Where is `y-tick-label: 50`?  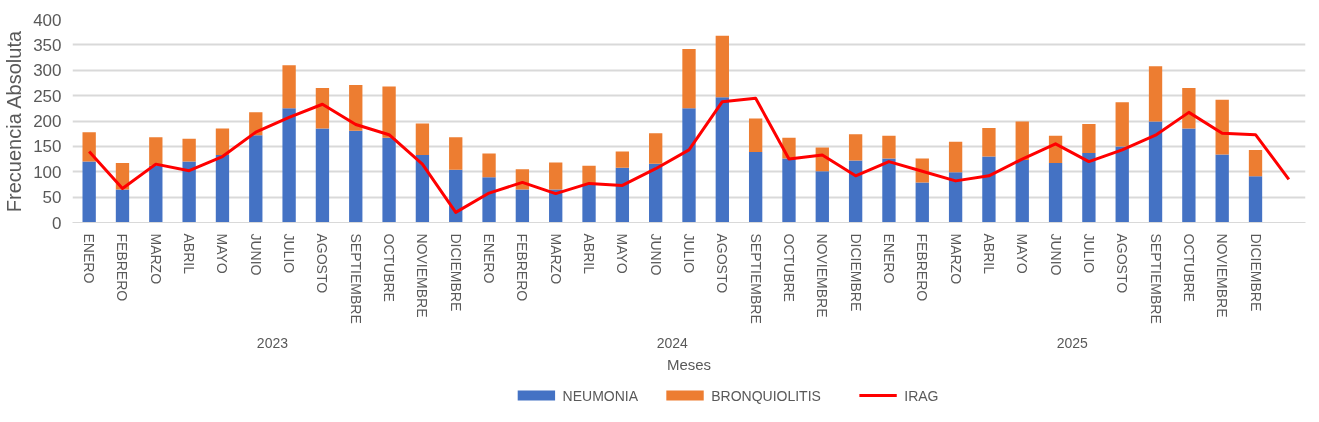
y-tick-label: 50 is located at coordinates (52, 198).